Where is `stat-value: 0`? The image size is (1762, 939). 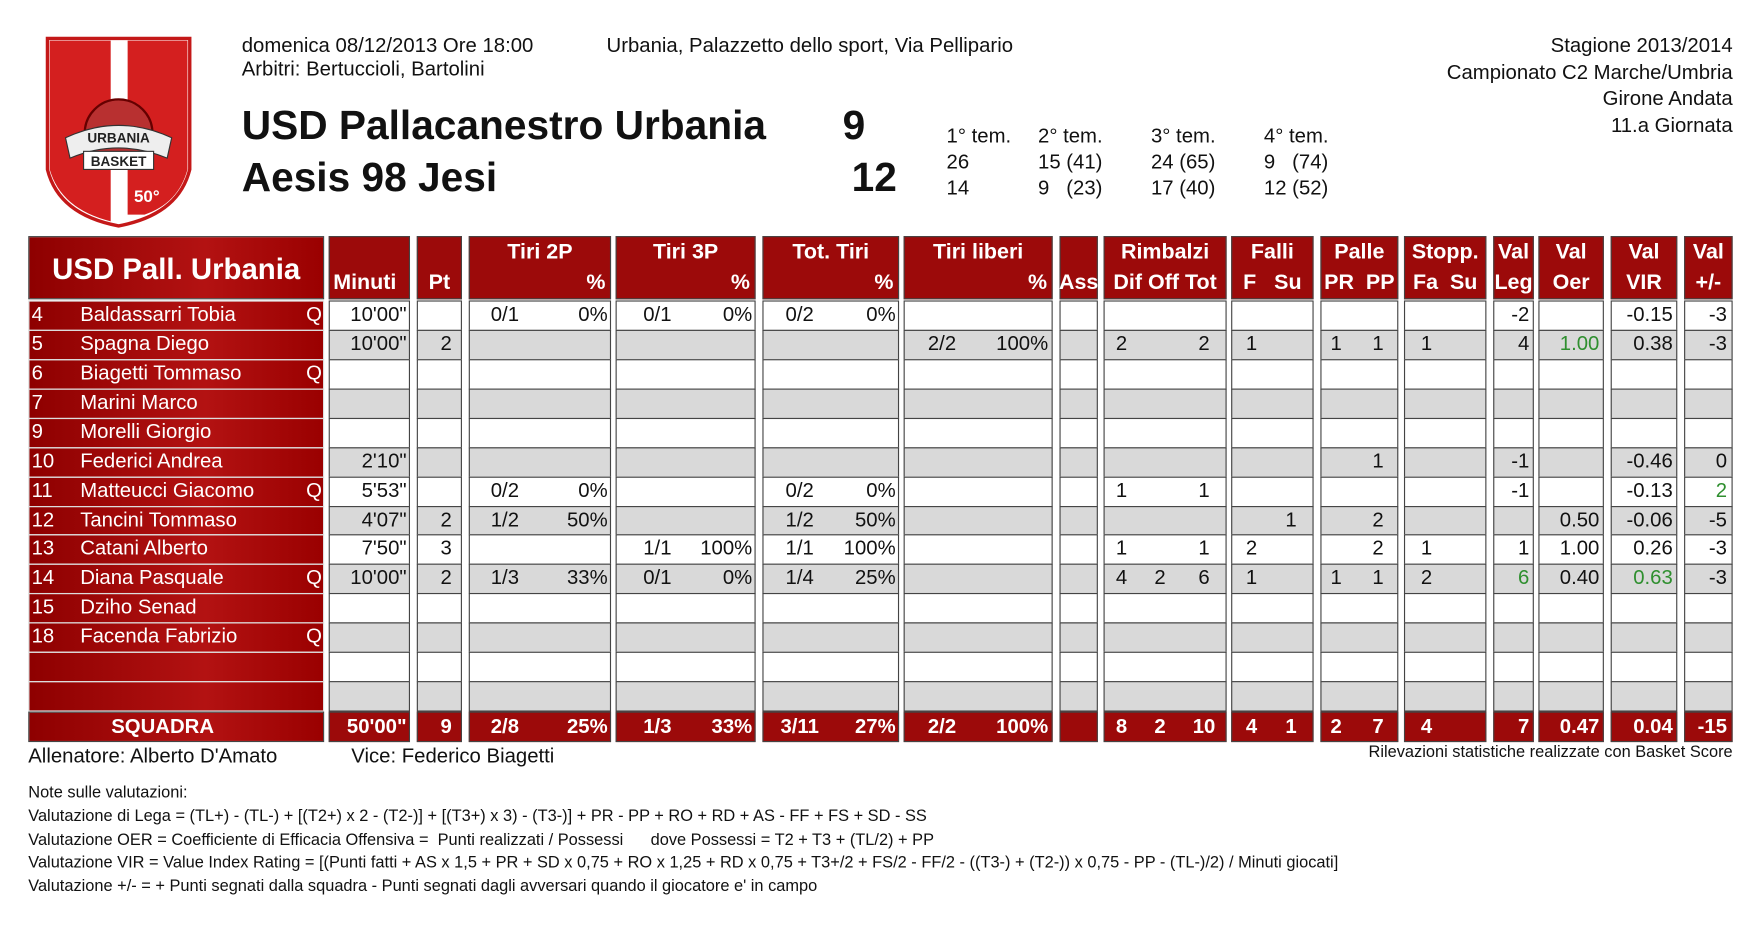
stat-value: 0 is located at coordinates (1721, 460).